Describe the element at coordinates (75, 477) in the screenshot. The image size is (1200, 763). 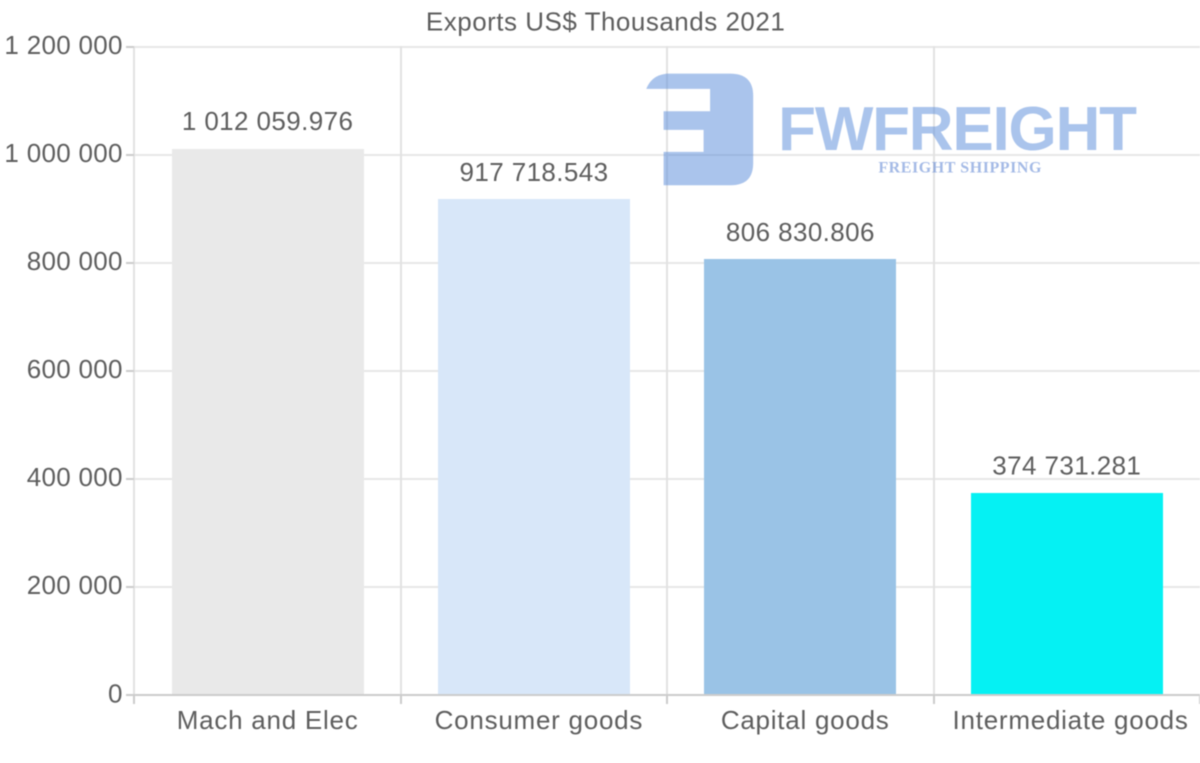
I see `svg-text: 400 000` at that location.